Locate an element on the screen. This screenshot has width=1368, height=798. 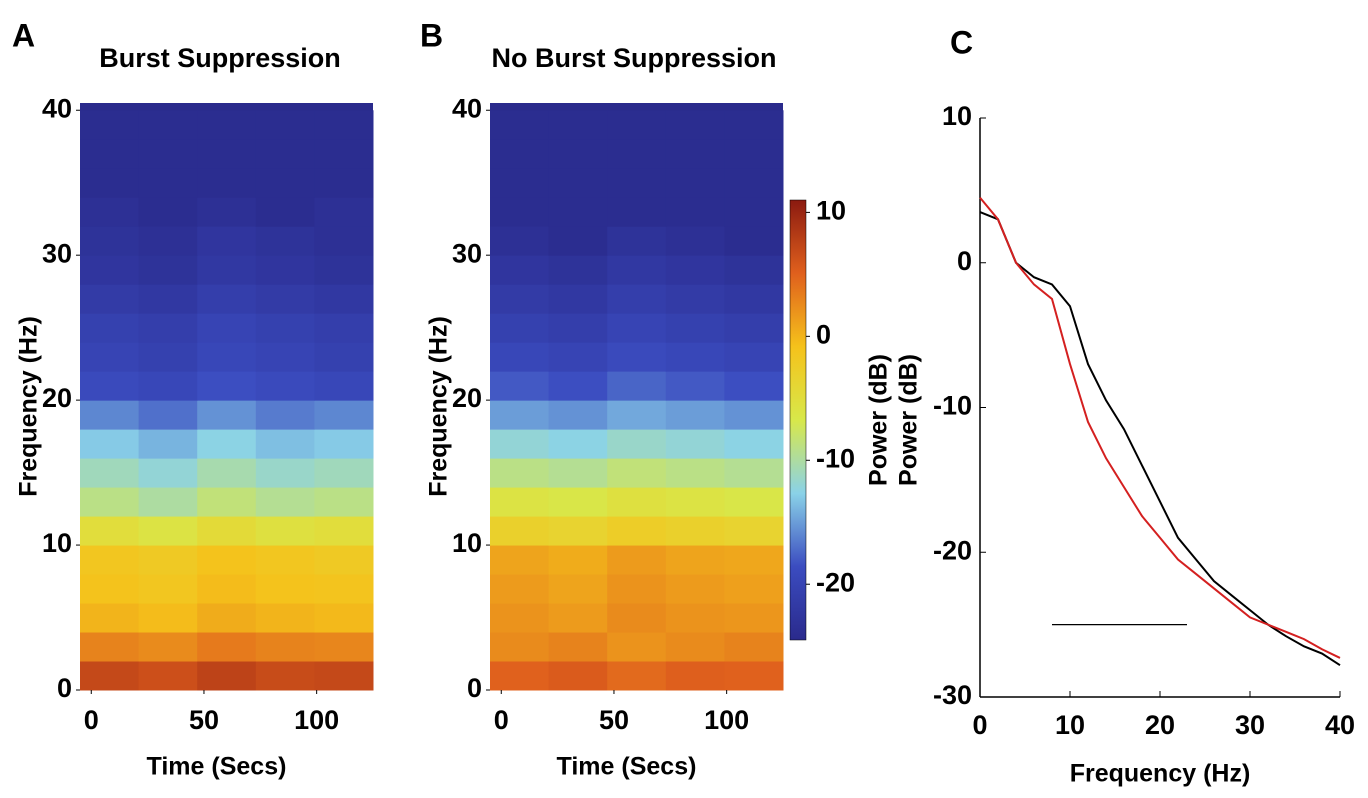
x-tick-label: 10 is located at coordinates (1070, 725).